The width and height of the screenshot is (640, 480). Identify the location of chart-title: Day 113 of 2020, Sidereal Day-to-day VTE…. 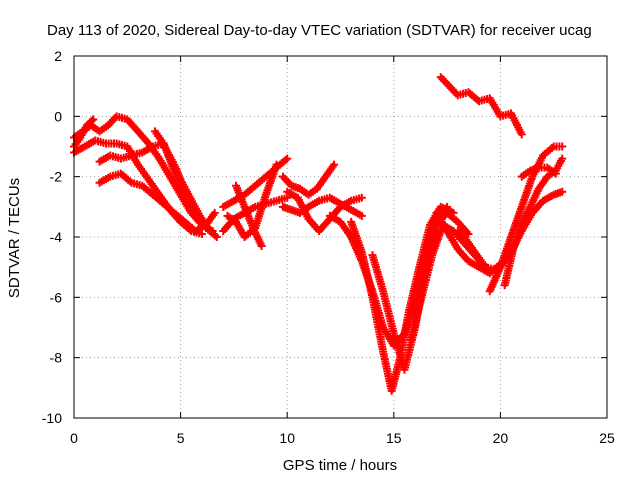
(319, 30).